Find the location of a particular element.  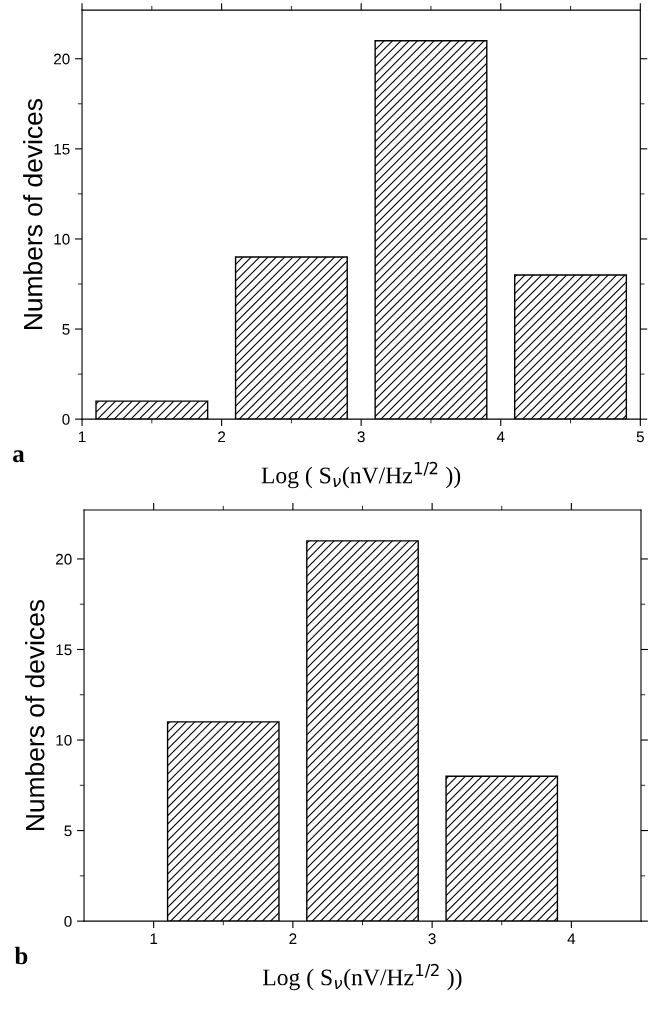

text: a is located at coordinates (19, 456).